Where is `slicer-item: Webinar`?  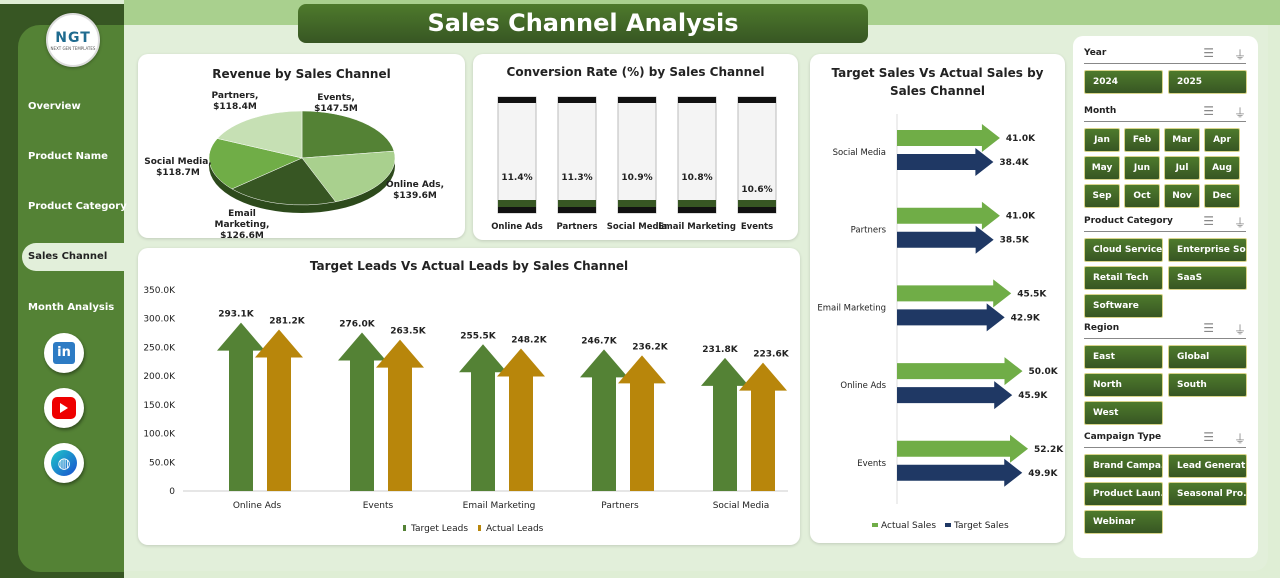
slicer-item: Webinar is located at coordinates (1123, 522).